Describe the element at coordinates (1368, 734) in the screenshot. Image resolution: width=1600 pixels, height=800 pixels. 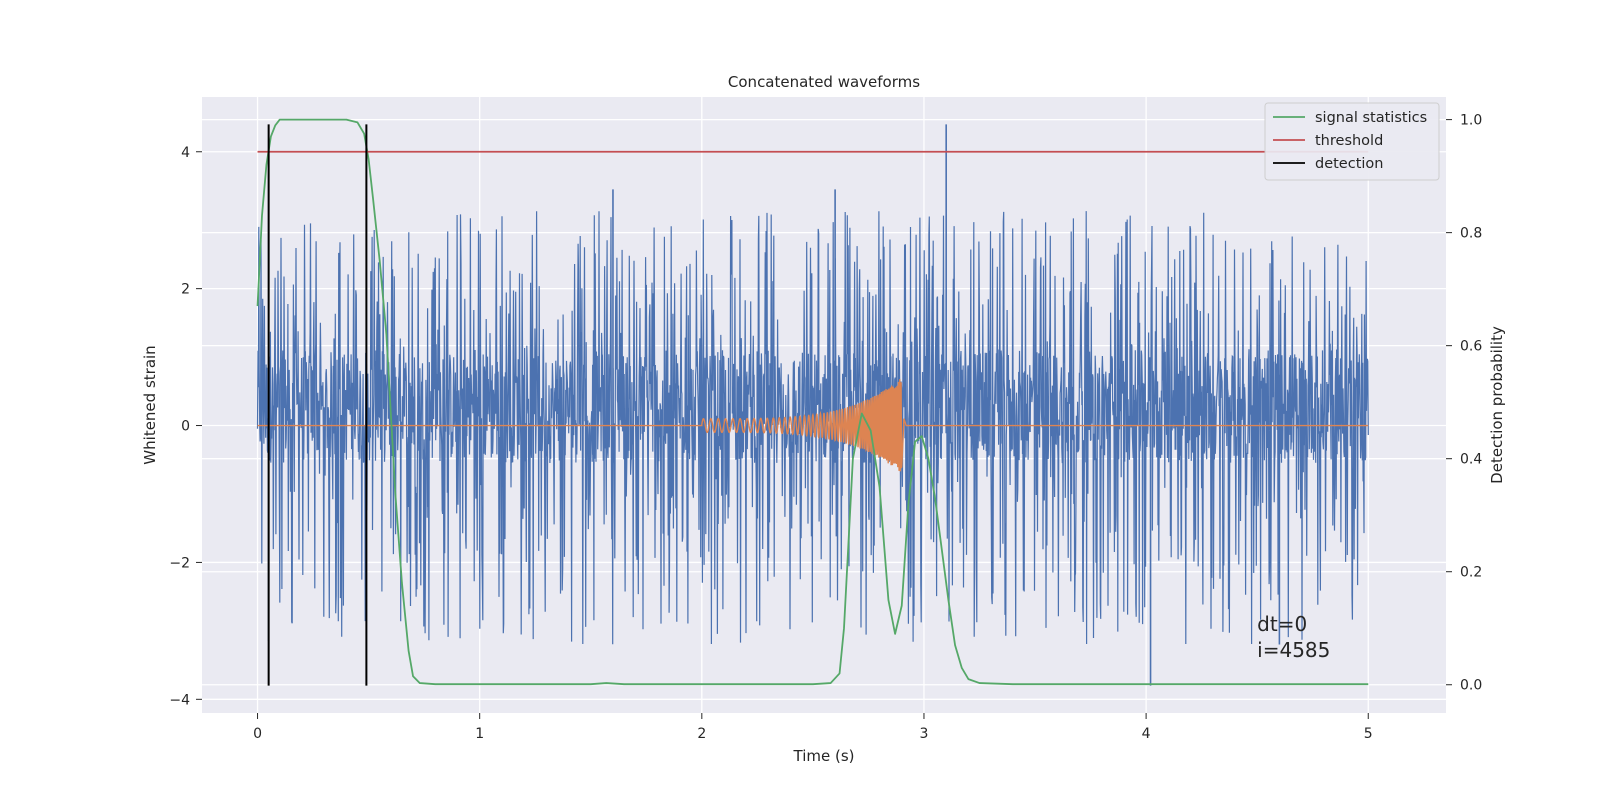
I see `x-tick-label: 5` at that location.